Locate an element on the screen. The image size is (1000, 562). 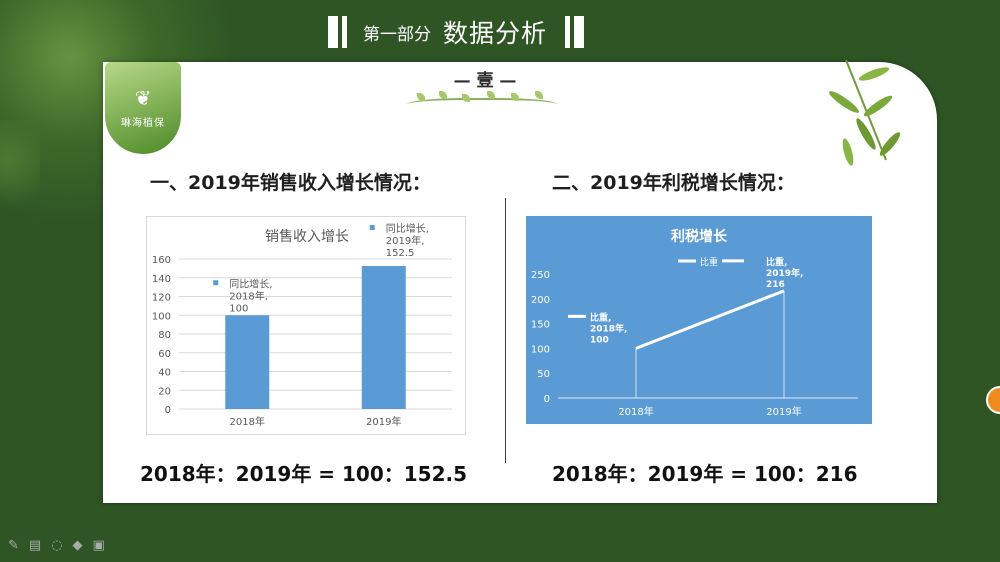
data-label: 比重, 2019年, 216 is located at coordinates (784, 273).